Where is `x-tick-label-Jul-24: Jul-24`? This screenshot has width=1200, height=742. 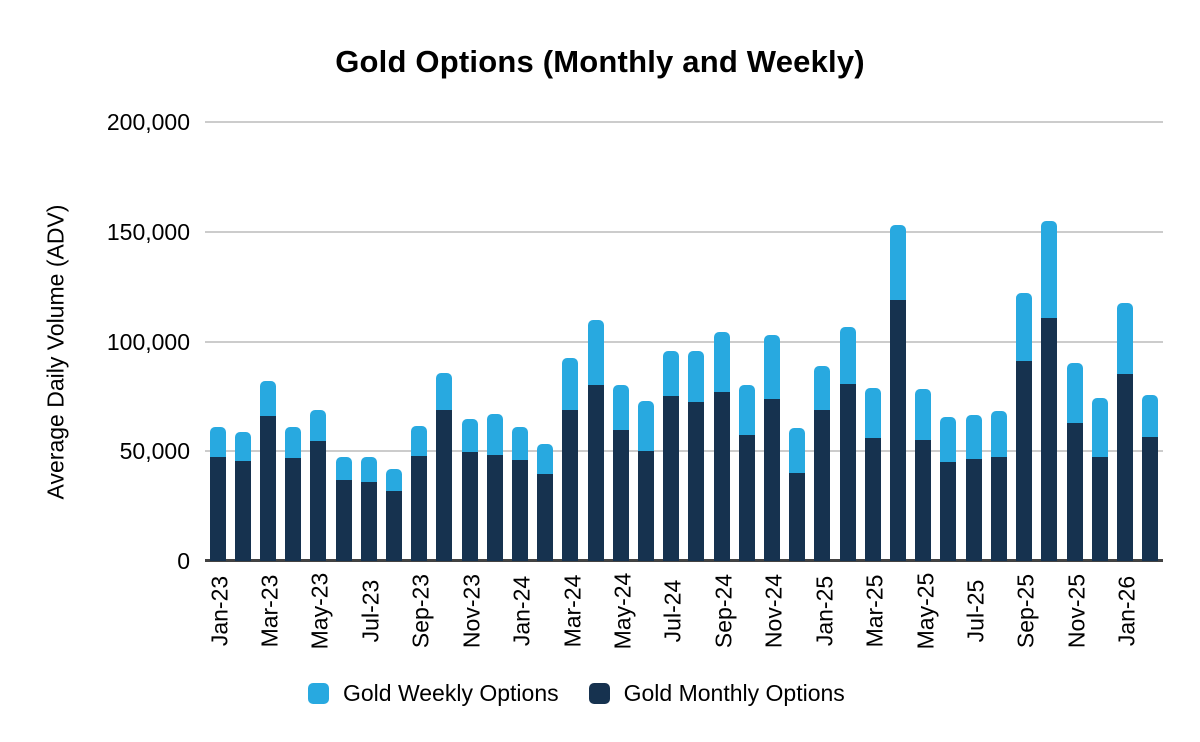 x-tick-label-Jul-24: Jul-24 is located at coordinates (672, 611).